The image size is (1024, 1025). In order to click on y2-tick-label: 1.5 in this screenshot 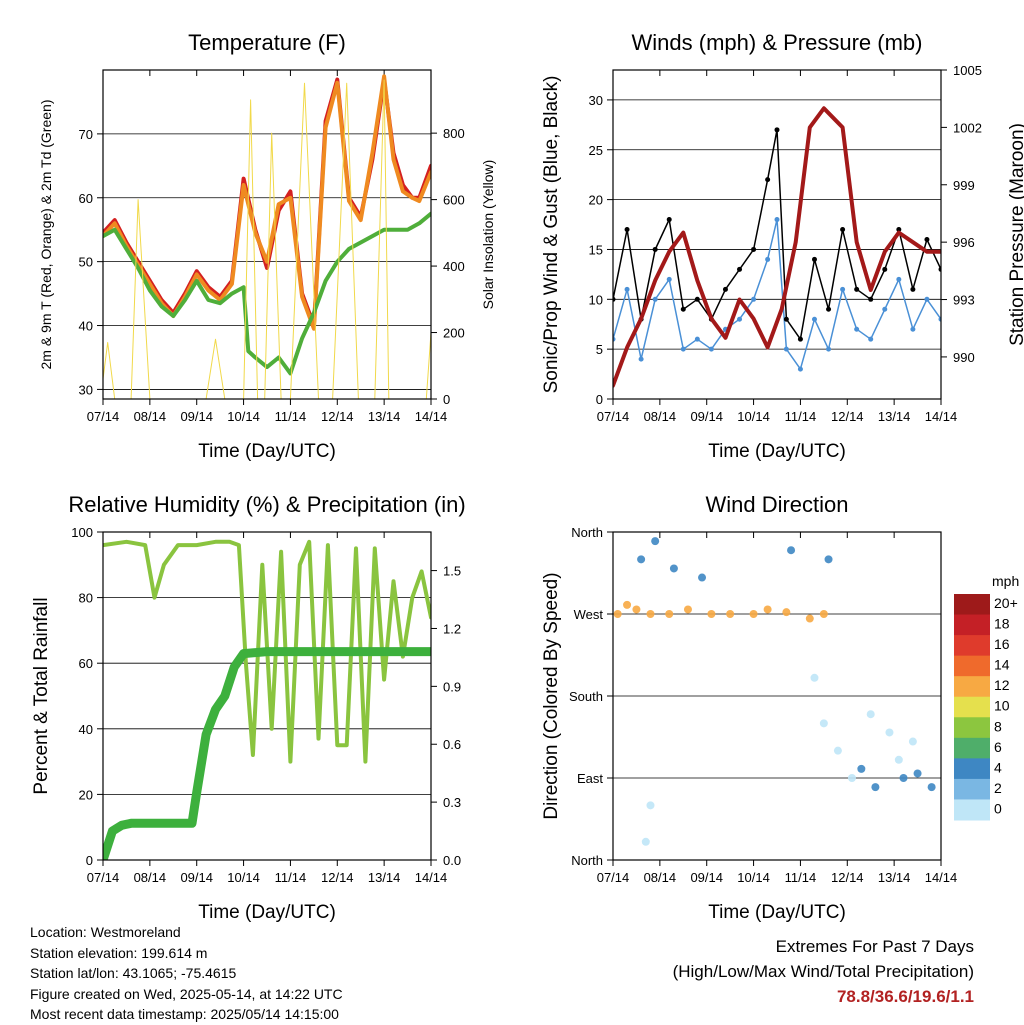, I will do `click(452, 571)`.